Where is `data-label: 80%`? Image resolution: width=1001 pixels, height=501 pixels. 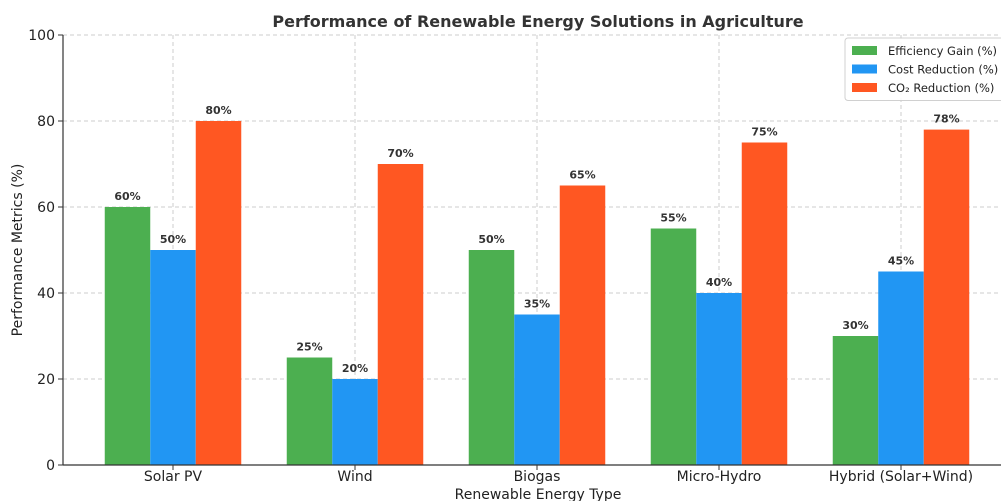
data-label: 80% is located at coordinates (218, 110).